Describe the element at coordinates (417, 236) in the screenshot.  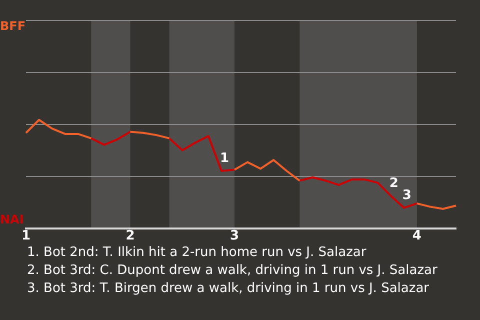
I see `x-tick-label: 4` at that location.